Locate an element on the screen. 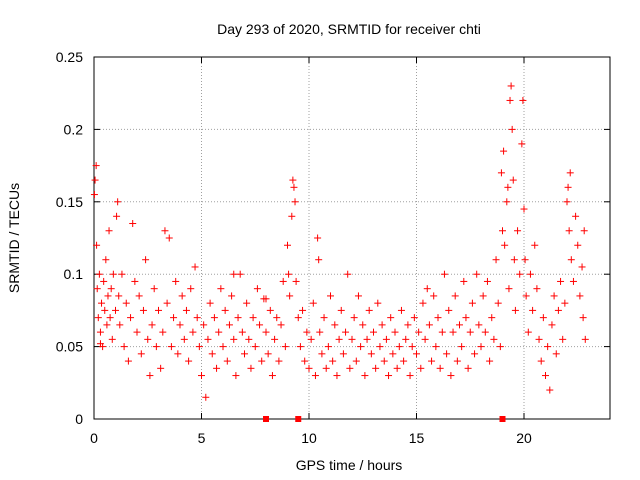 The width and height of the screenshot is (640, 480). baseline-markers is located at coordinates (384, 419).